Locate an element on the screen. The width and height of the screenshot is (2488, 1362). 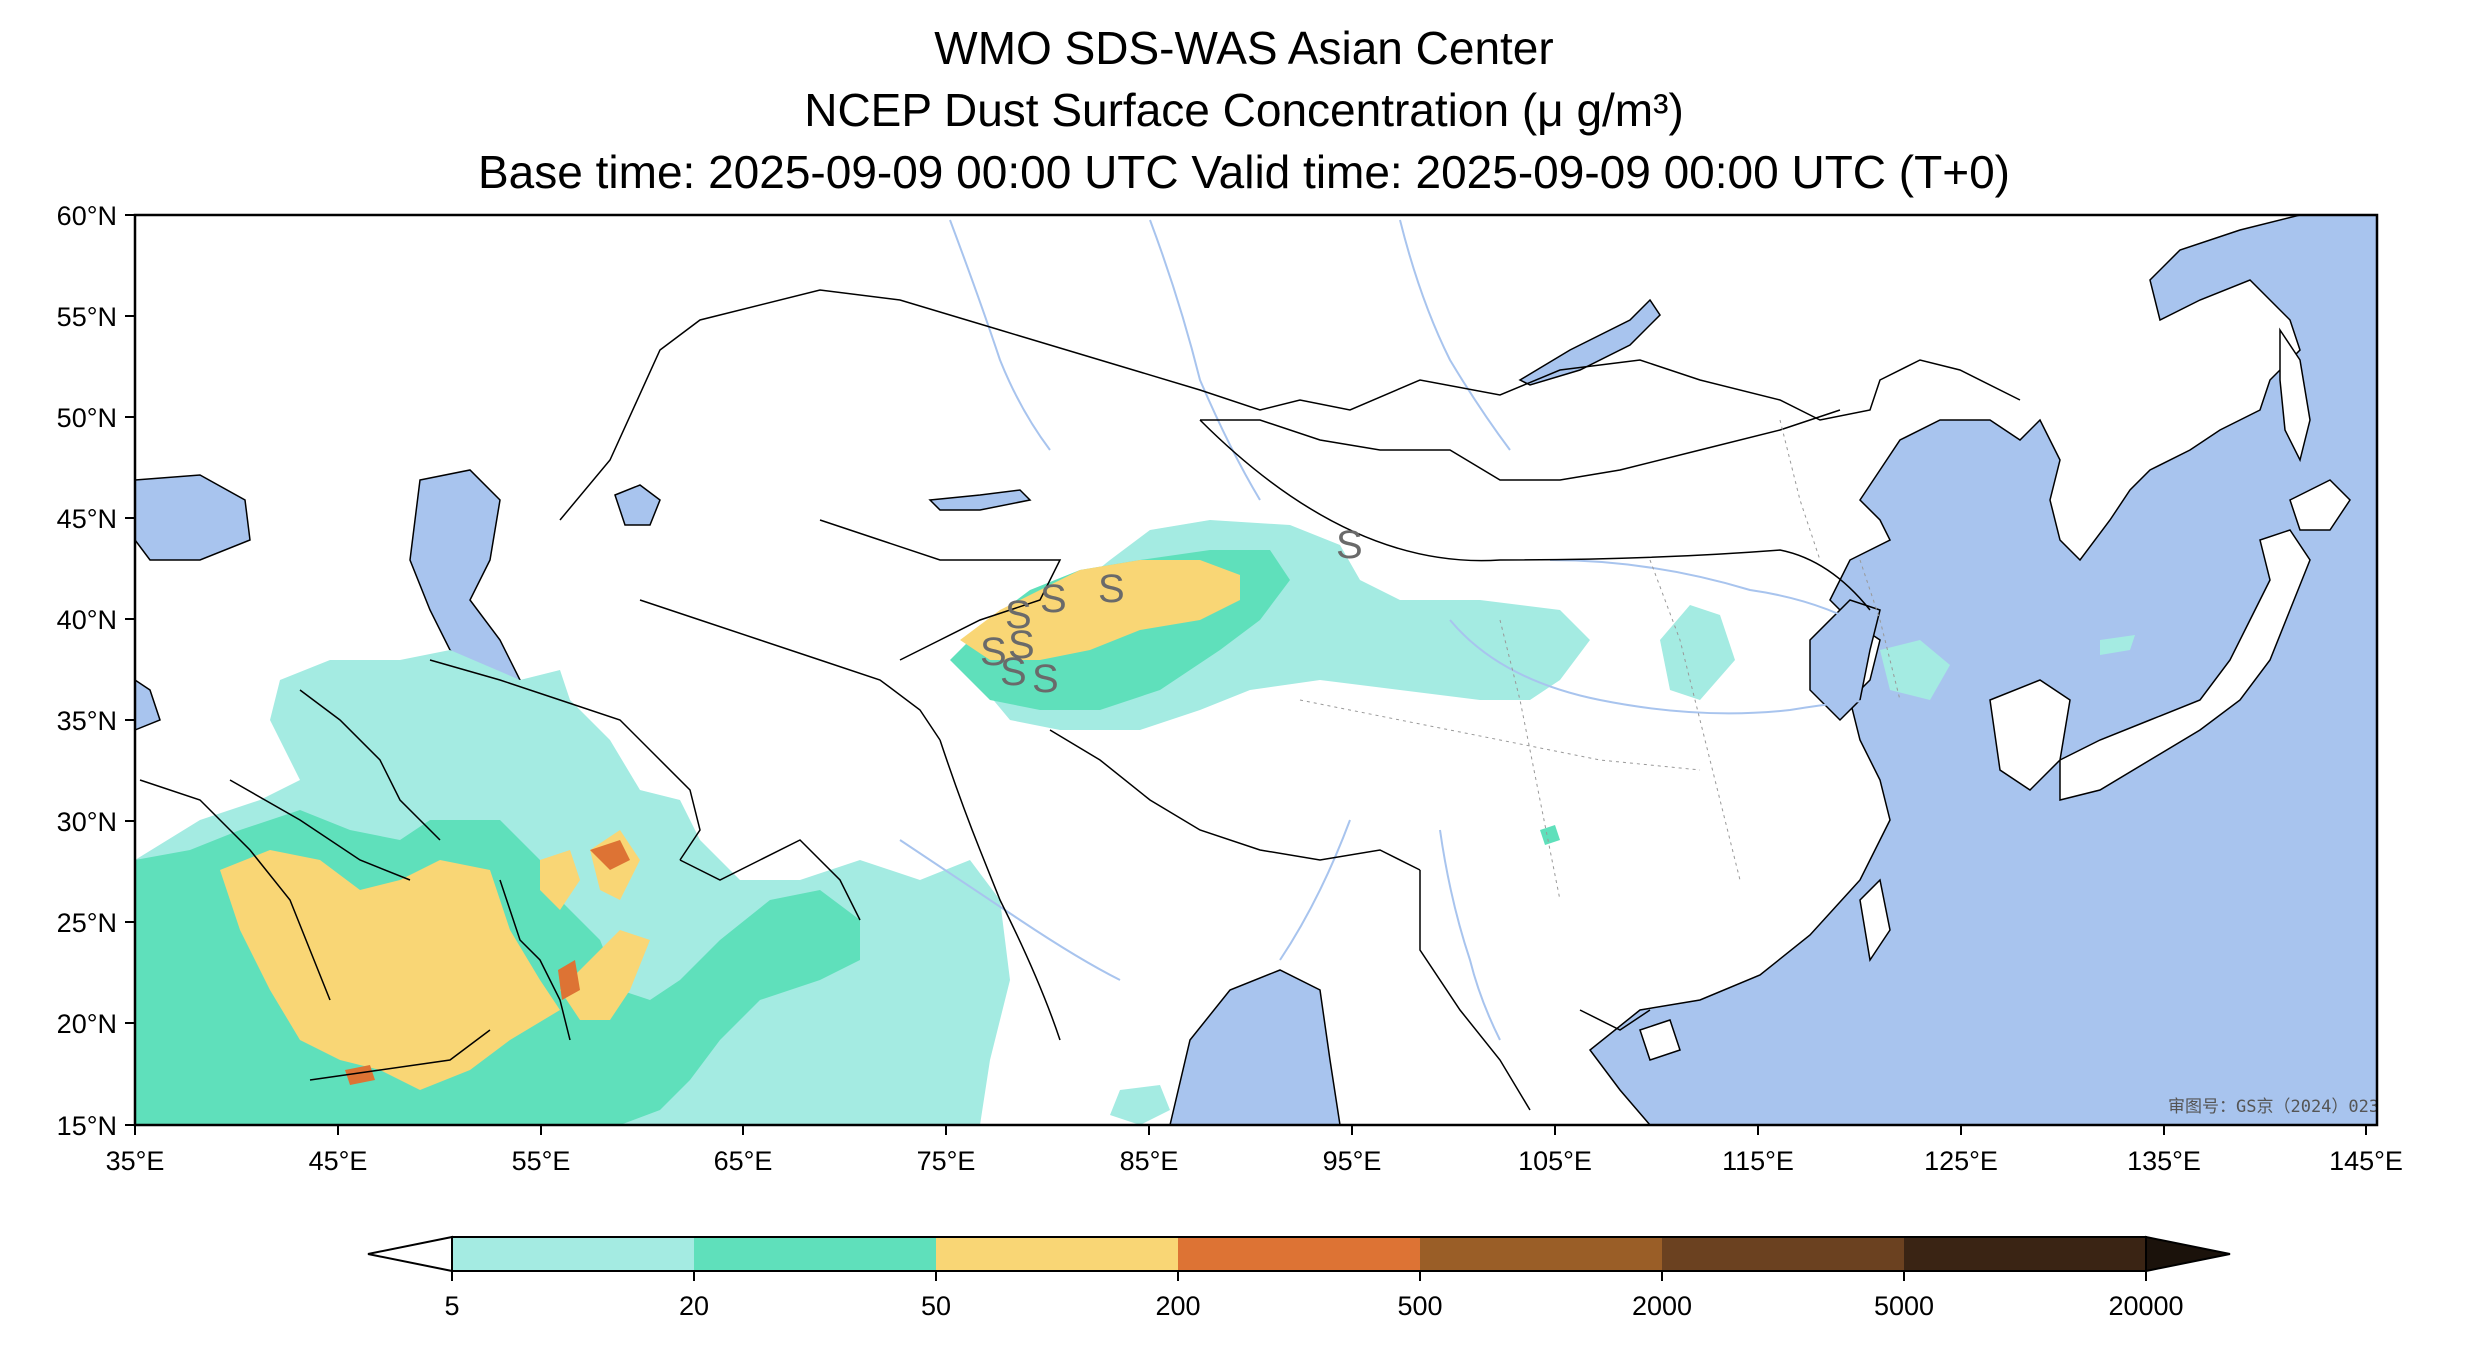
lat-label: 60°N is located at coordinates (87, 216).